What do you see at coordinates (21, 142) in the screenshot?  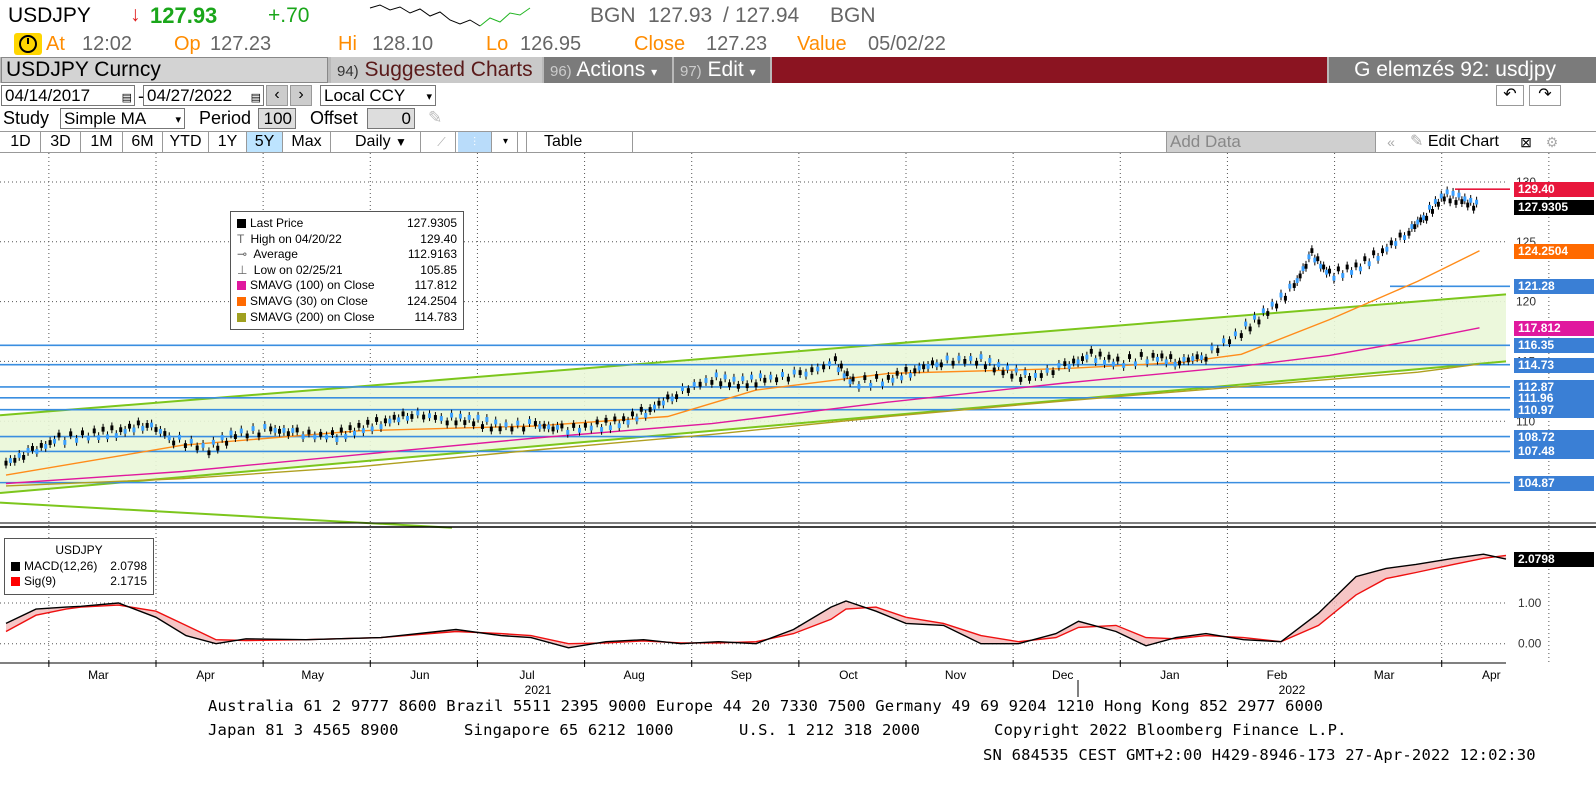 I see `period-button-1d: 1D` at bounding box center [21, 142].